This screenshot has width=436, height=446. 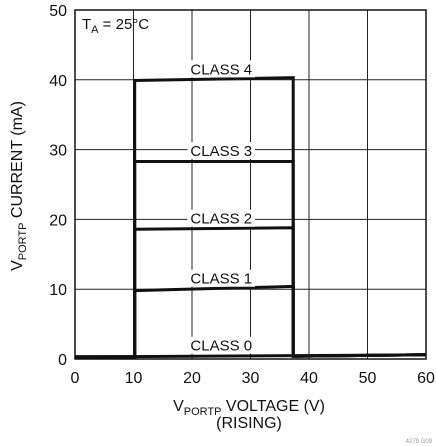 I want to click on annotation-class-2: CLASS 2, so click(x=221, y=219).